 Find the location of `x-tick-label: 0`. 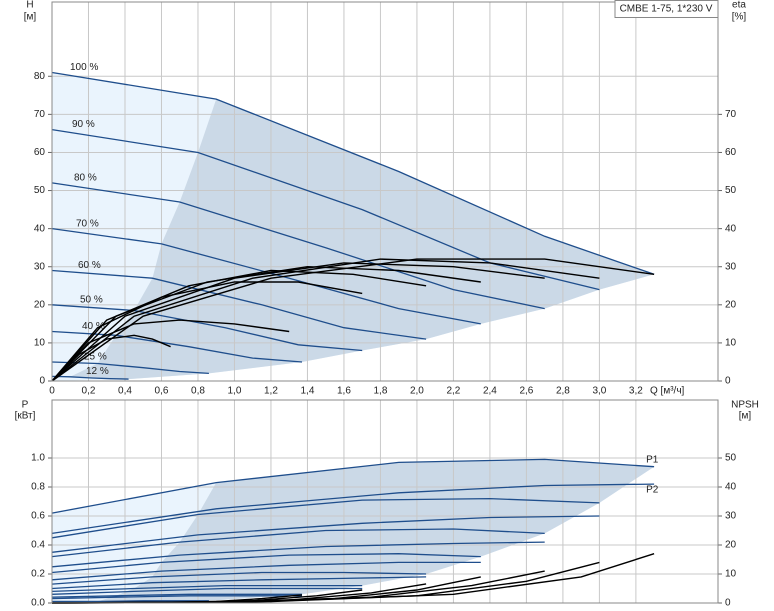

x-tick-label: 0 is located at coordinates (52, 391).